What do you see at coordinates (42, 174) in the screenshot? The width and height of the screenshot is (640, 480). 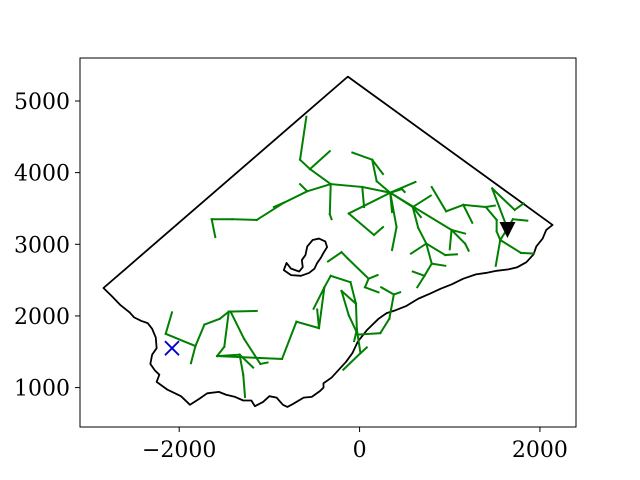 I see `y-tick-label: 4000` at bounding box center [42, 174].